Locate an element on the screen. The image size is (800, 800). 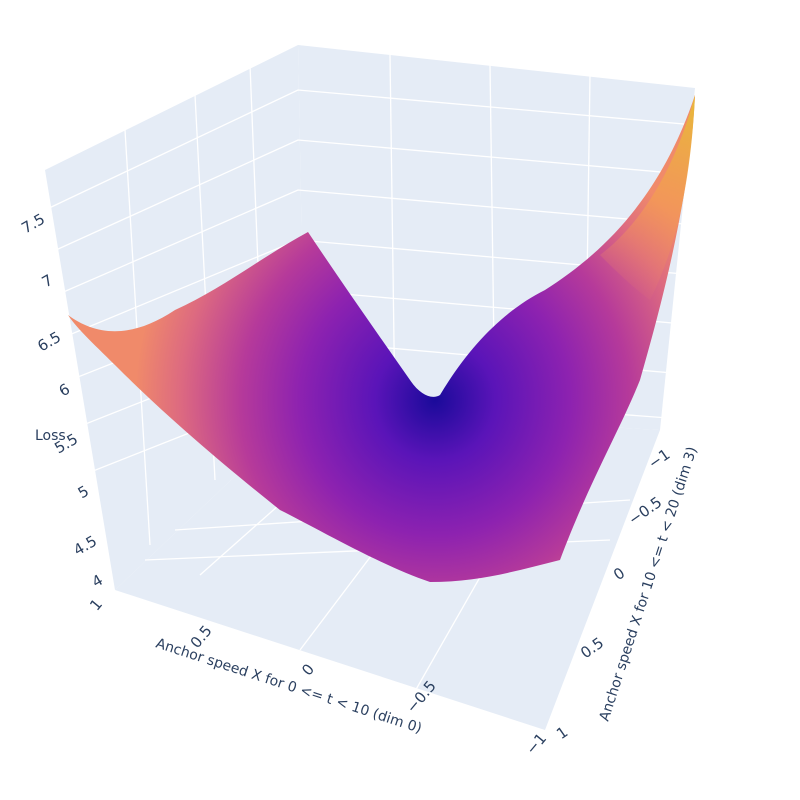
z-tick-label: 6 is located at coordinates (64, 390).